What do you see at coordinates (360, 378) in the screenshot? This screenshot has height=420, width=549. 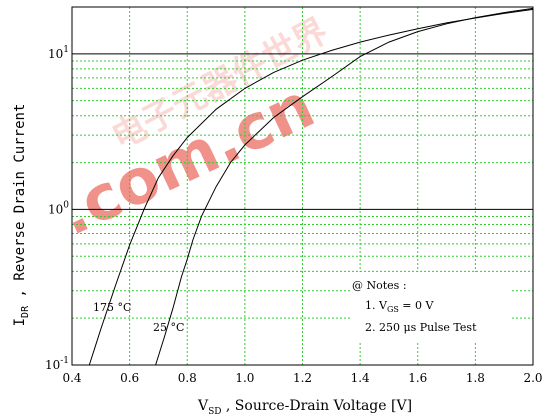 I see `x-tick-label: 1.4` at bounding box center [360, 378].